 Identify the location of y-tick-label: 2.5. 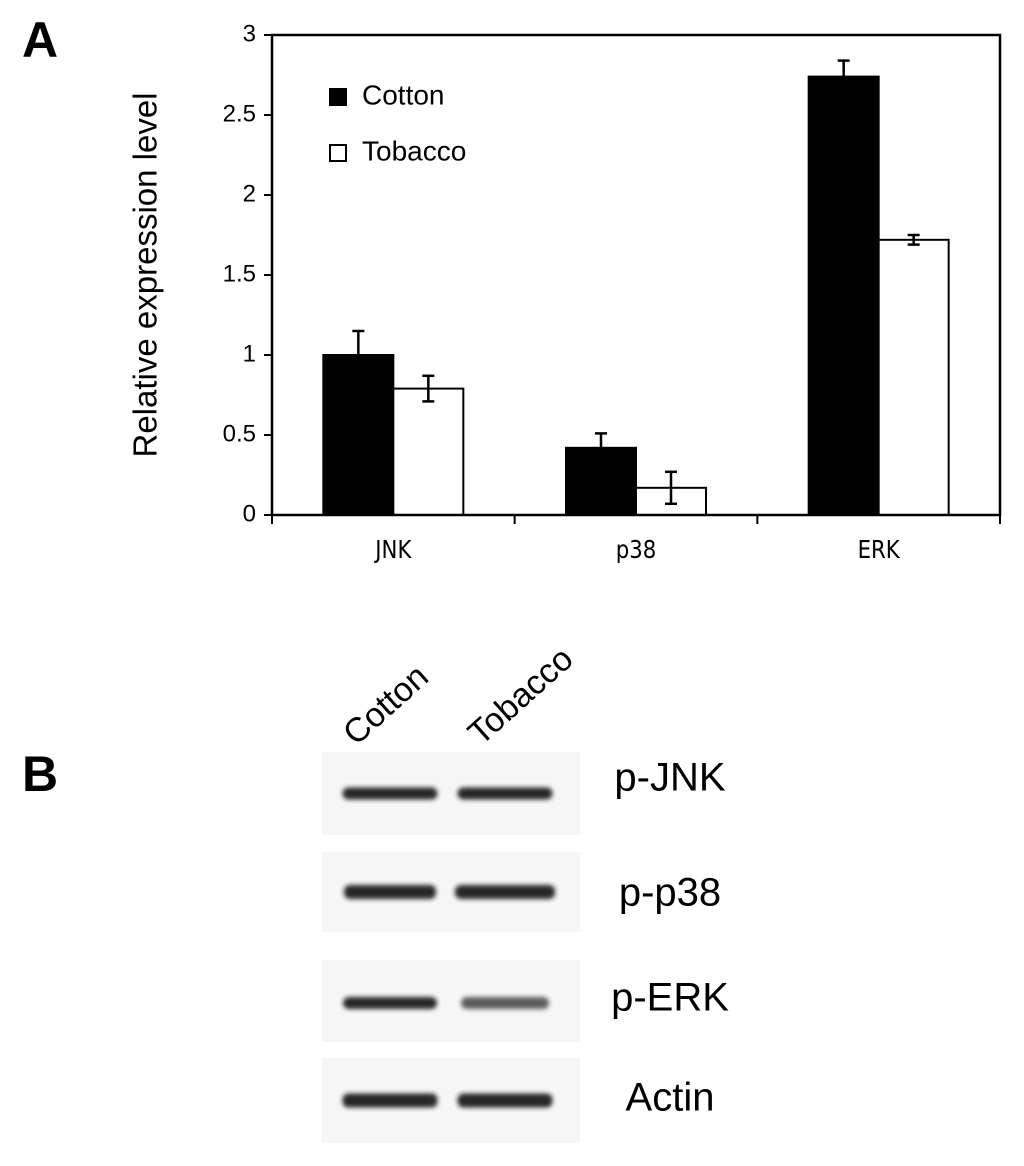
(239, 113).